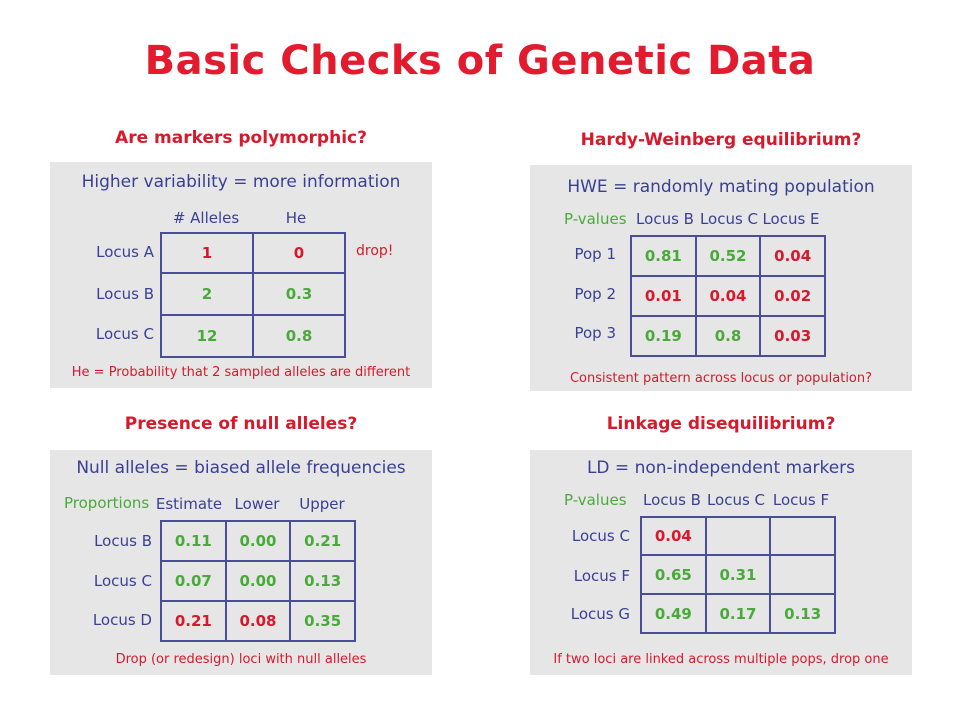 This screenshot has width=960, height=720. I want to click on hwe-cell: 0.8, so click(728, 336).